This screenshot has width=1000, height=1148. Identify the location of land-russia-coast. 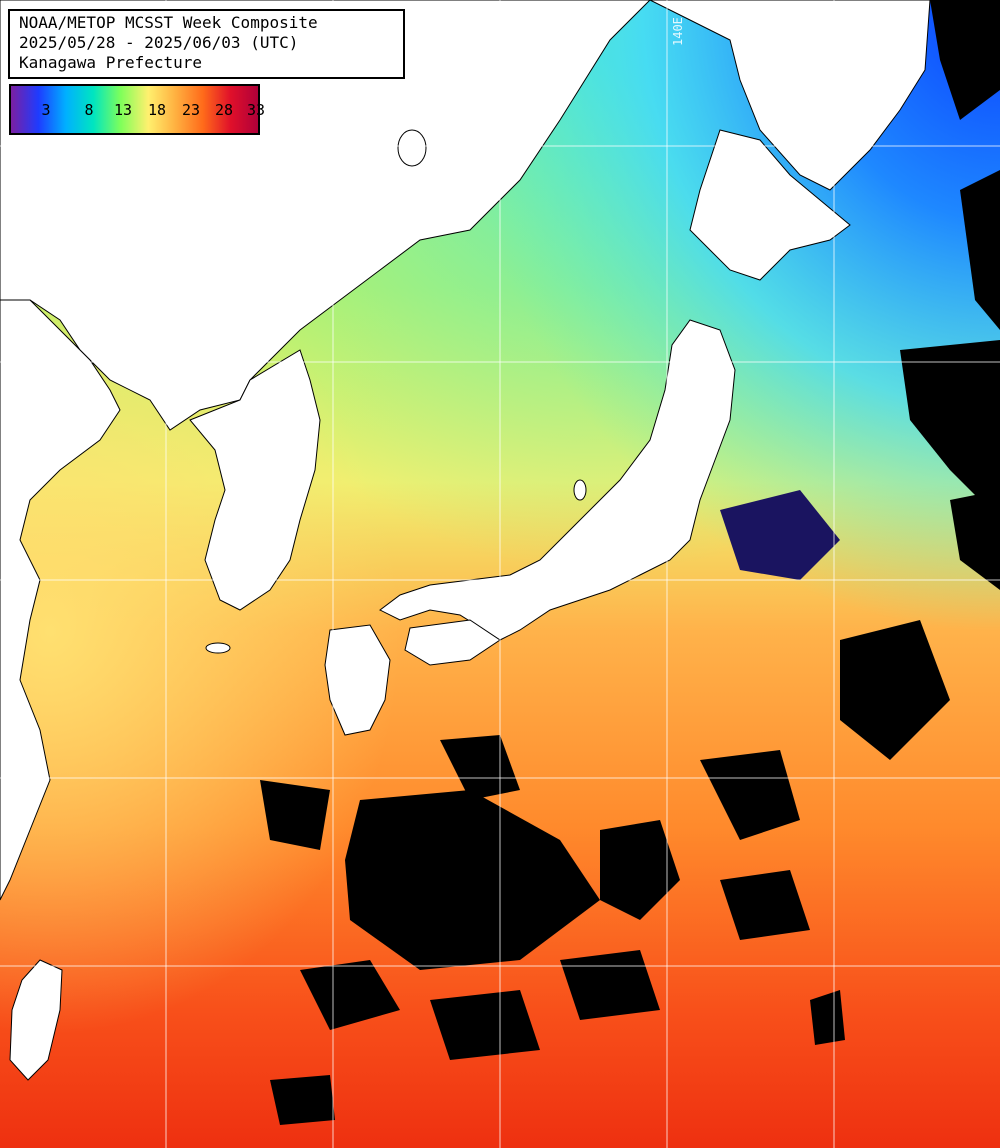
(790, 95).